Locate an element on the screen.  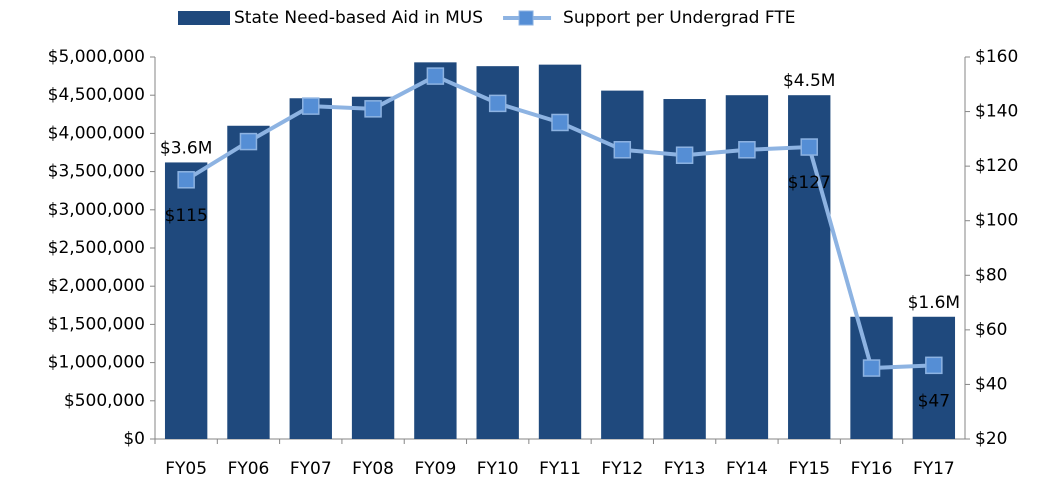
y-tick-label: $3,000,000 is located at coordinates (96, 210).